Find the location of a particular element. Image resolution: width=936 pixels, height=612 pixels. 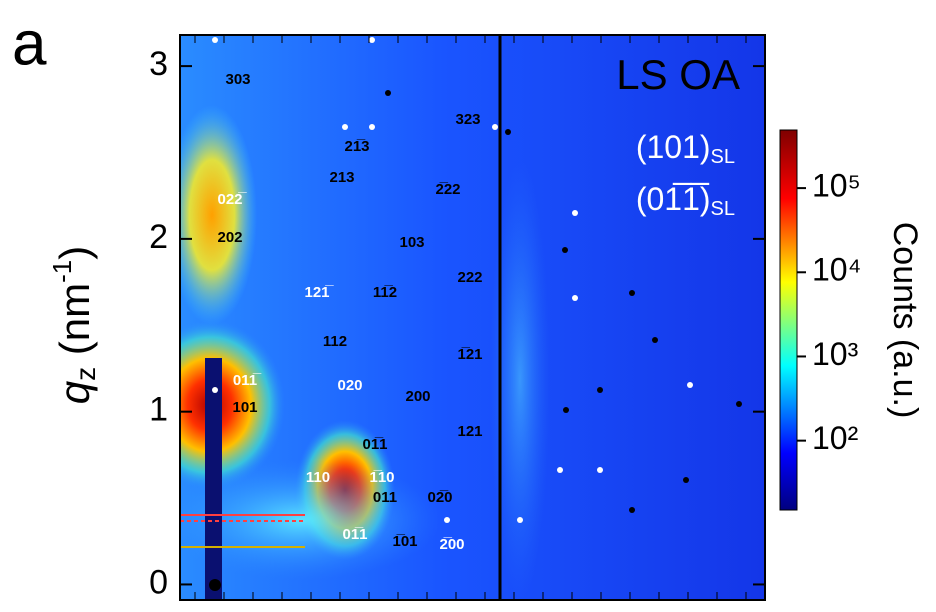

orientation-label: (01̅1̅)SL is located at coordinates (685, 200).